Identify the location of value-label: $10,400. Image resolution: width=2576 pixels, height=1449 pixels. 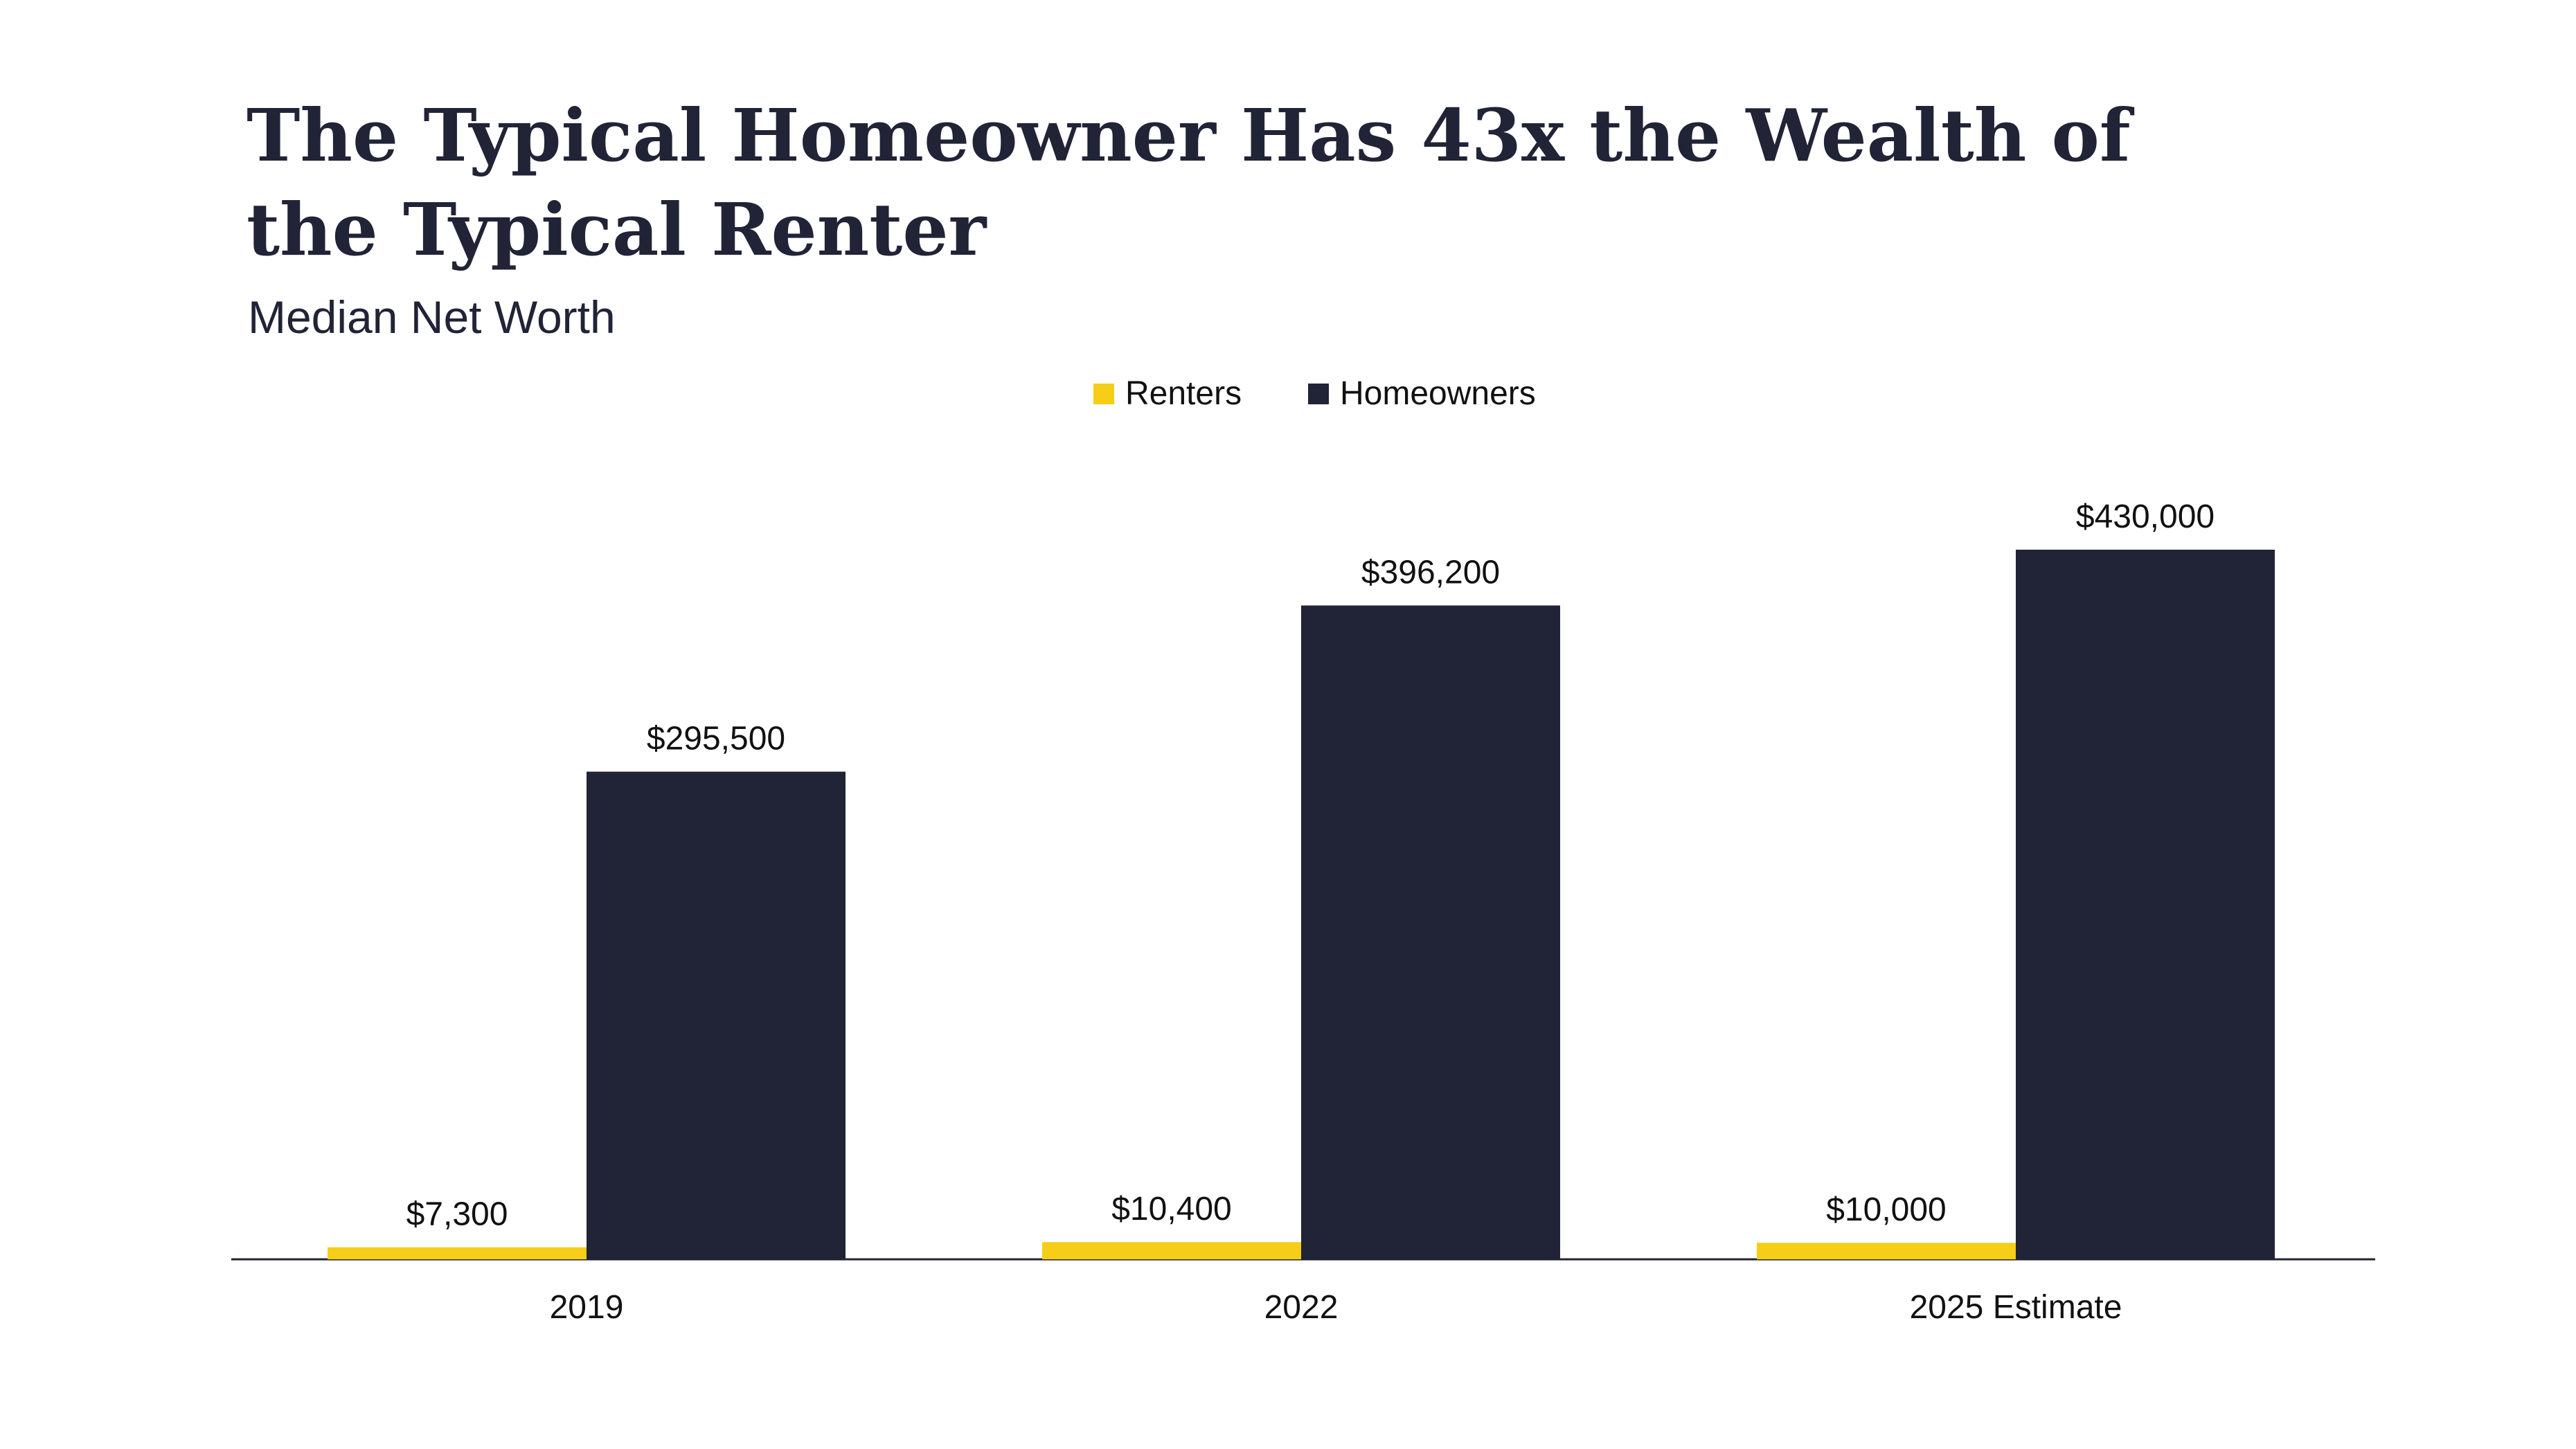
(1171, 1209).